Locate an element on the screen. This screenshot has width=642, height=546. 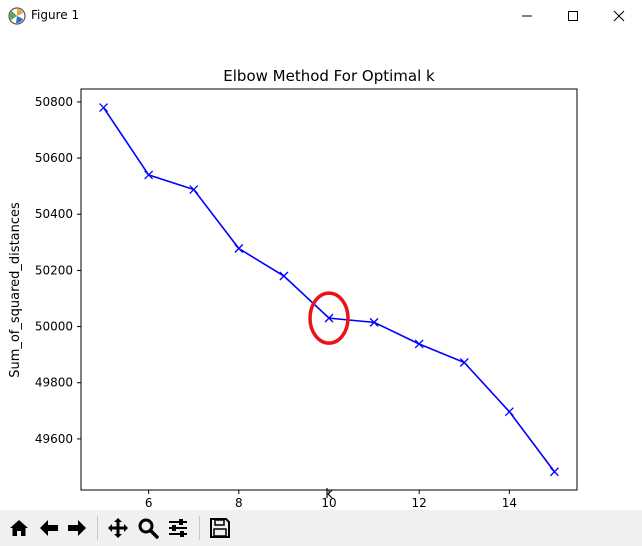
back-icon is located at coordinates (49, 528).